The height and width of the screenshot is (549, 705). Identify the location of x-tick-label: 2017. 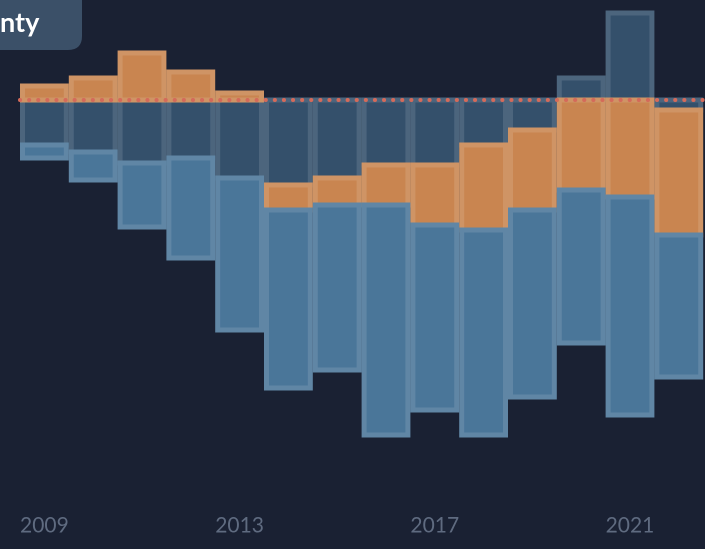
(434, 524).